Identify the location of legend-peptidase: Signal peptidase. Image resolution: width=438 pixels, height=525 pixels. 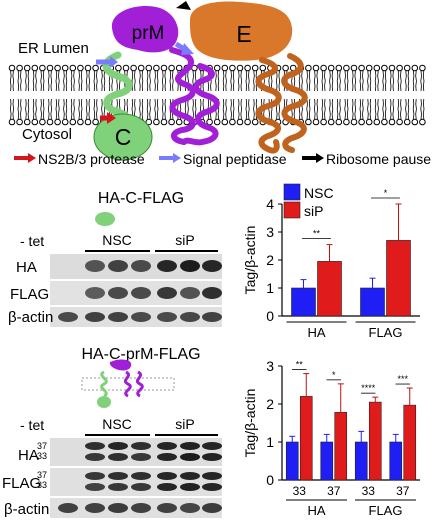
(235, 159).